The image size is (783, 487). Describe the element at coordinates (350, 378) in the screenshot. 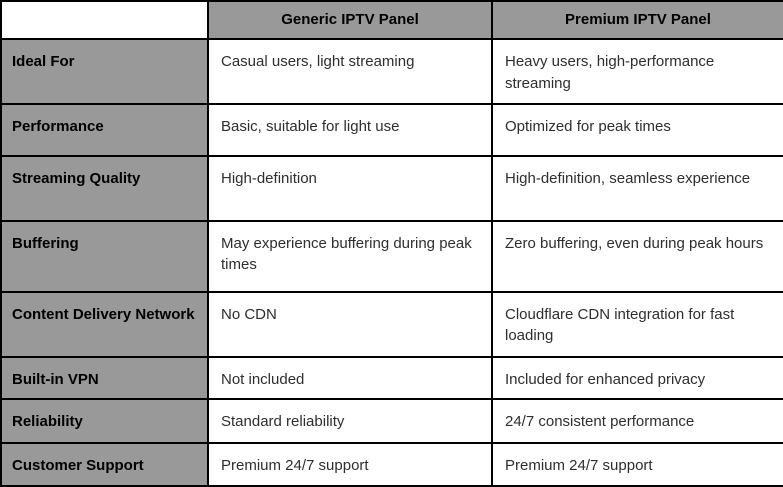

I see `generic-value-cell: Not included` at that location.